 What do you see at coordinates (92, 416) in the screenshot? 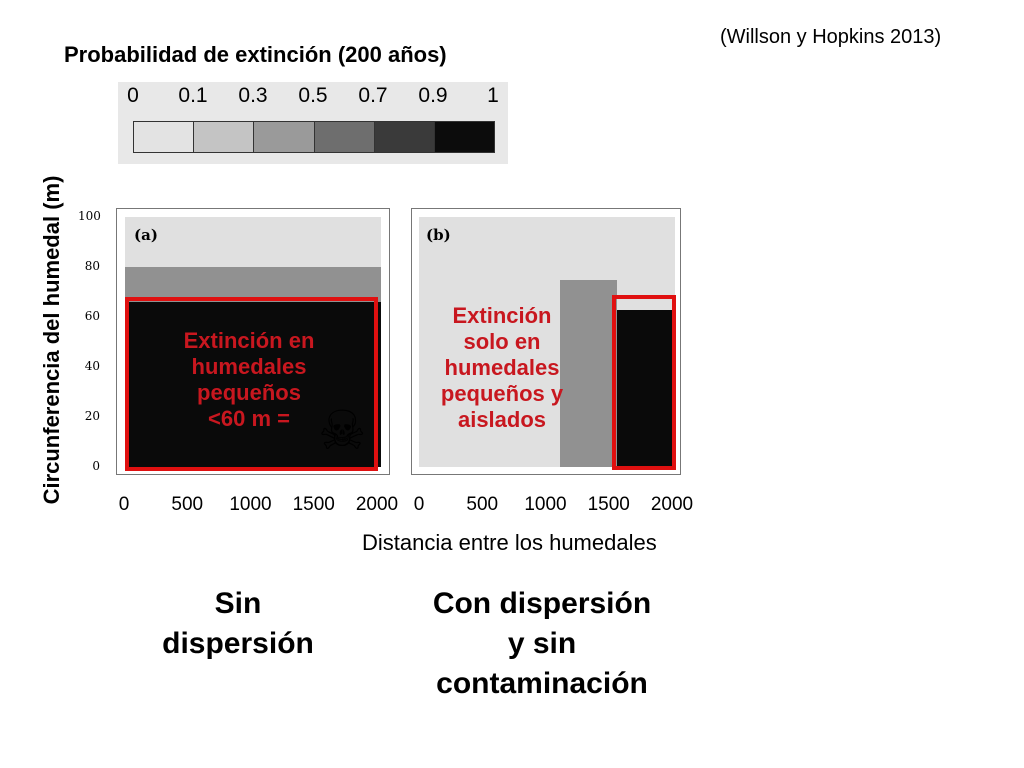
I see `y-tick-label: 20` at bounding box center [92, 416].